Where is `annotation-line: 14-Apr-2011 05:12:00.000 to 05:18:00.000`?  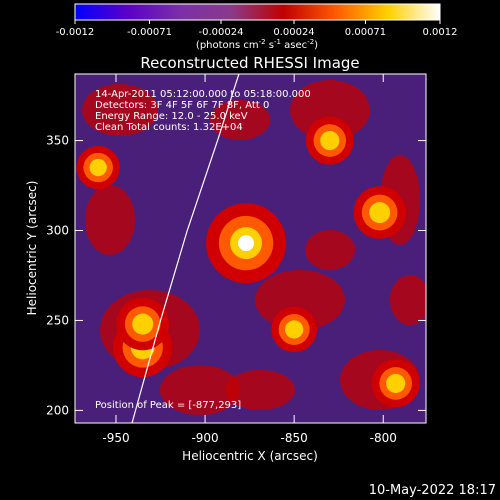
annotation-line: 14-Apr-2011 05:12:00.000 to 05:18:00.000 is located at coordinates (203, 94).